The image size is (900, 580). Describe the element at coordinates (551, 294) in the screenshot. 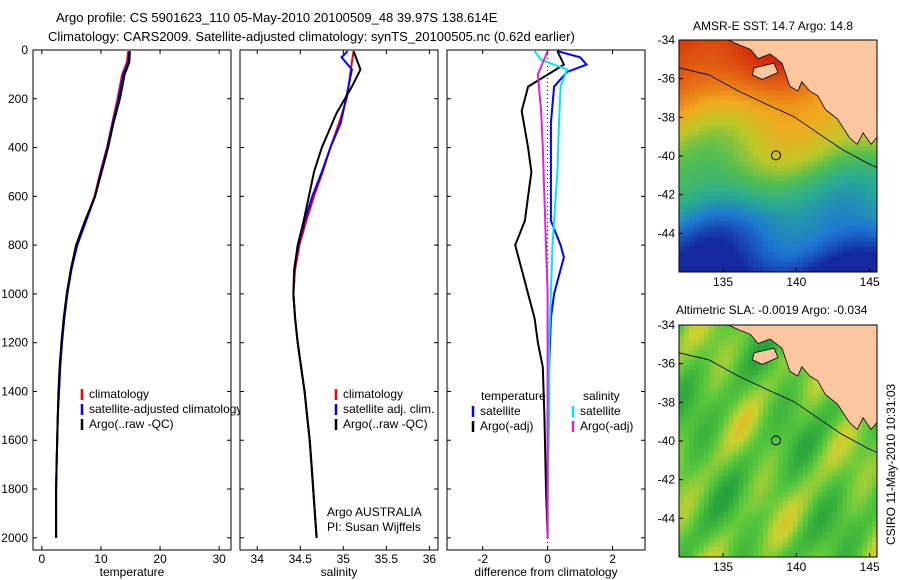

I see `series-line-salinity-satellite` at that location.